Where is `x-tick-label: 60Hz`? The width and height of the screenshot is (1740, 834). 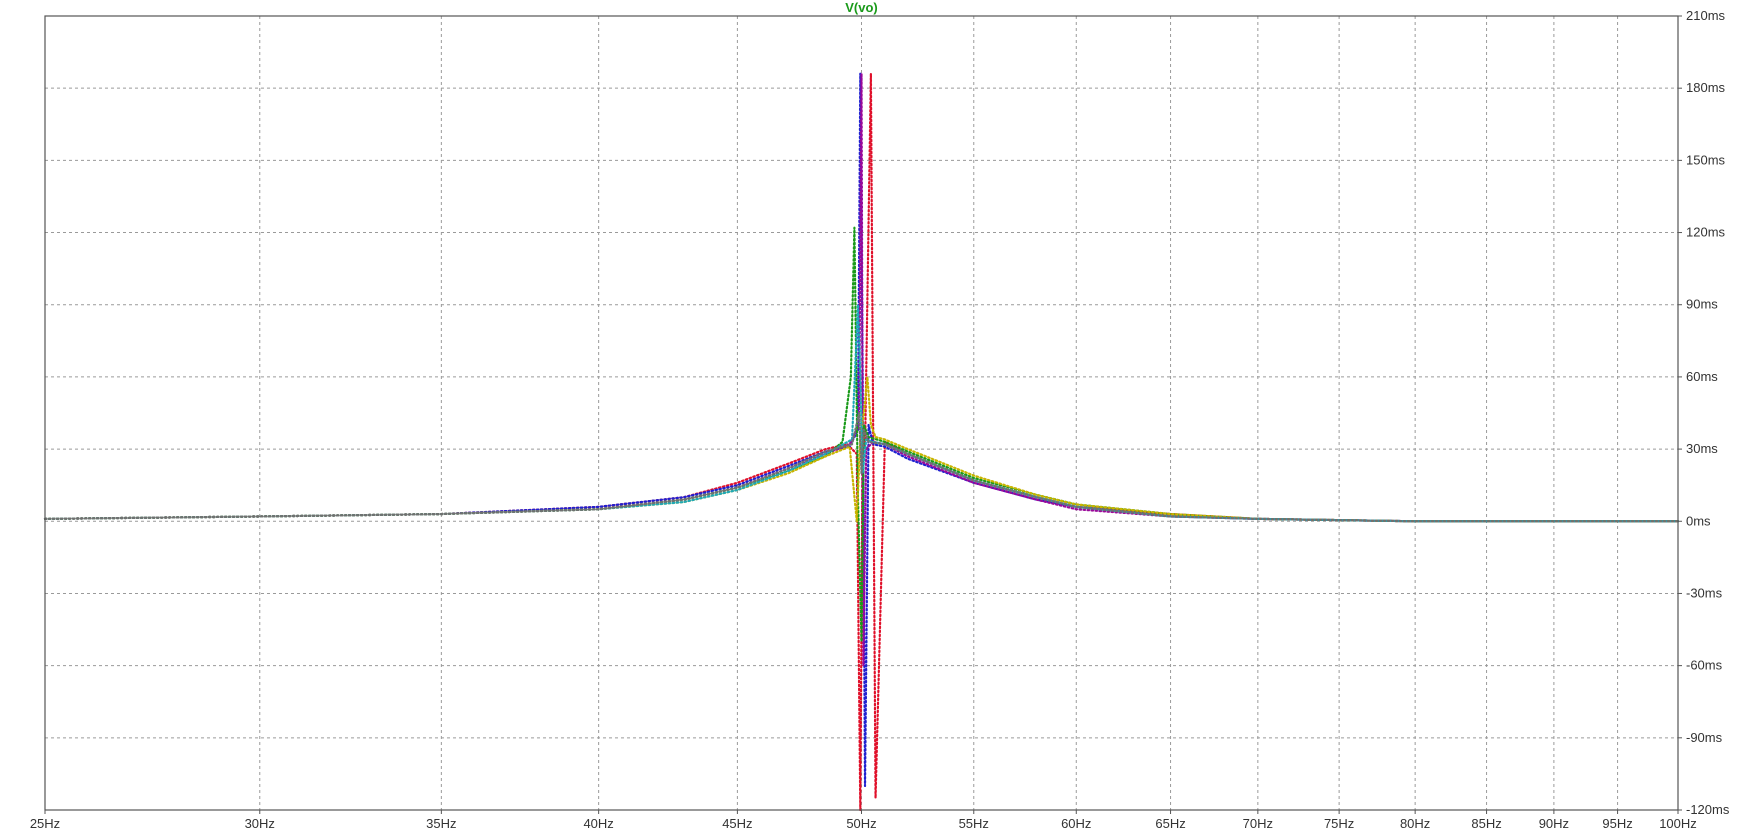
x-tick-label: 60Hz is located at coordinates (1076, 823).